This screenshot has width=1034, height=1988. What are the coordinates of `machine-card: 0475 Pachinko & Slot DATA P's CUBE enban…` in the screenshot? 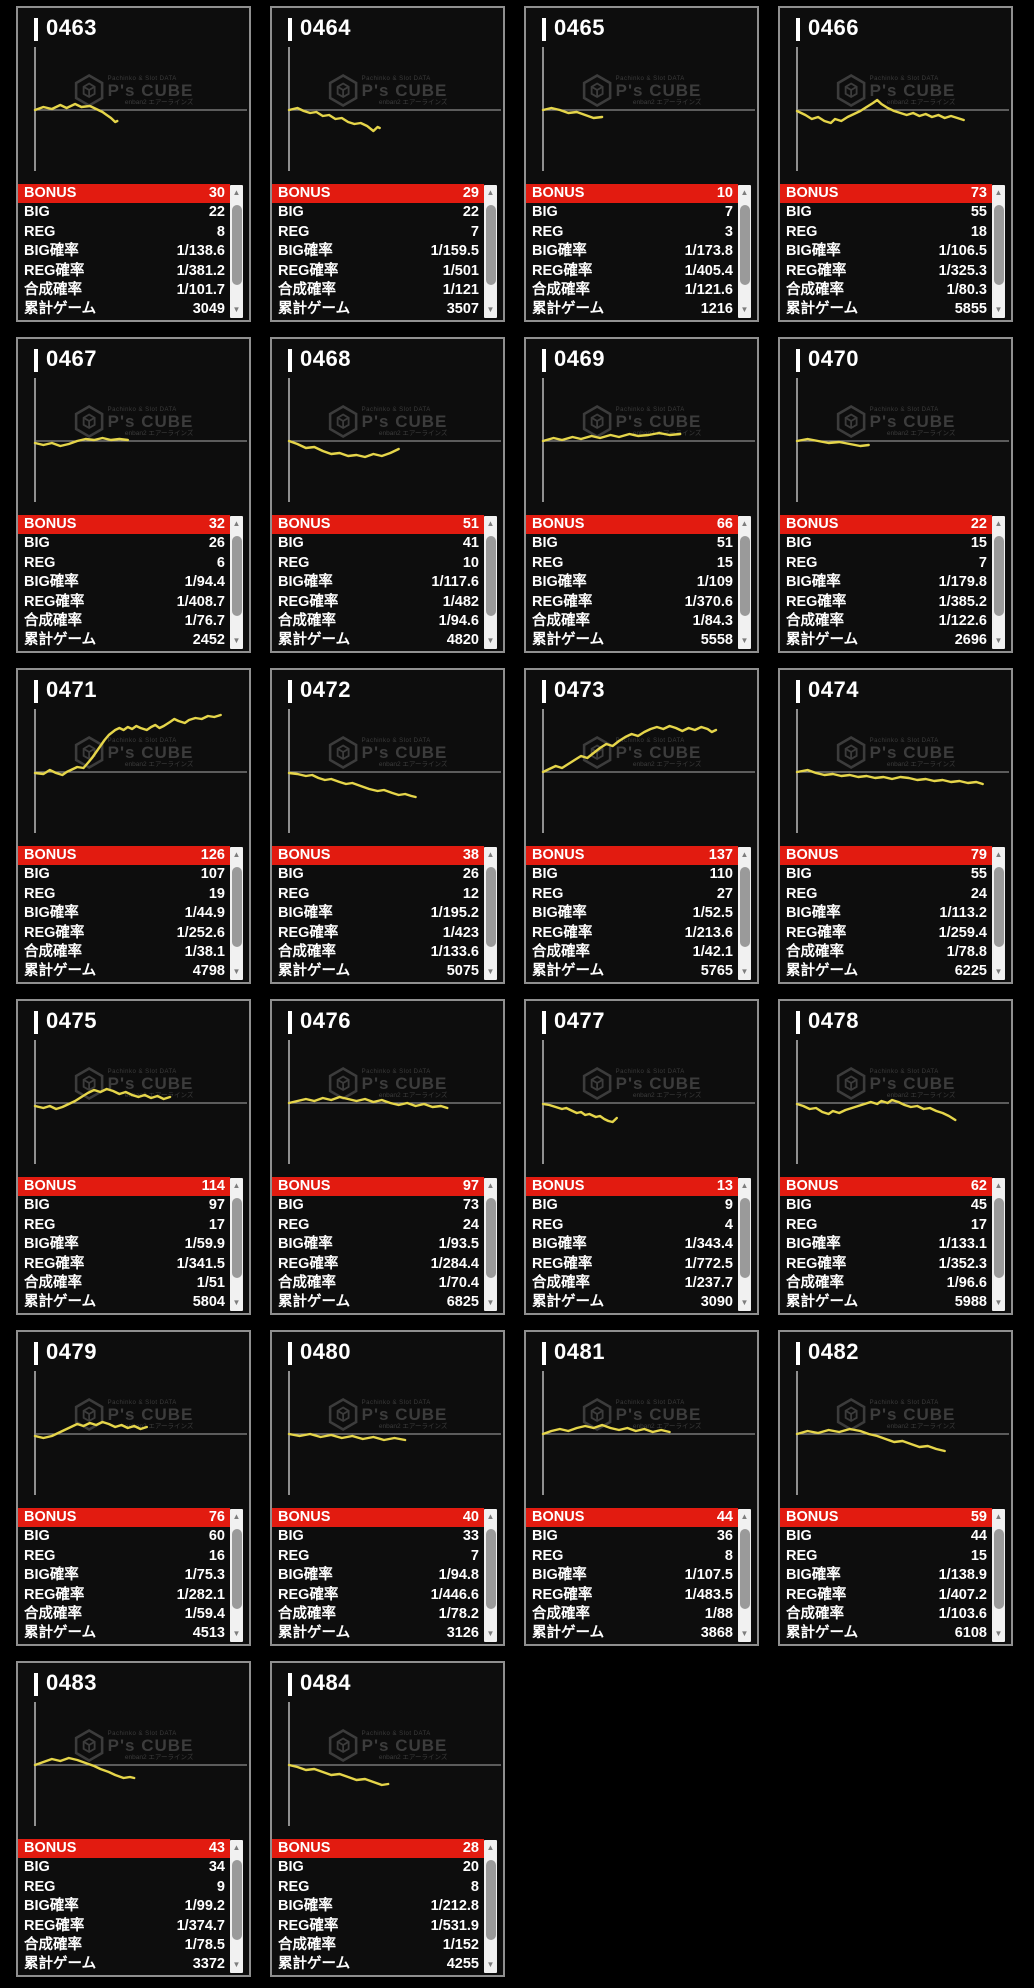 It's located at (133, 1157).